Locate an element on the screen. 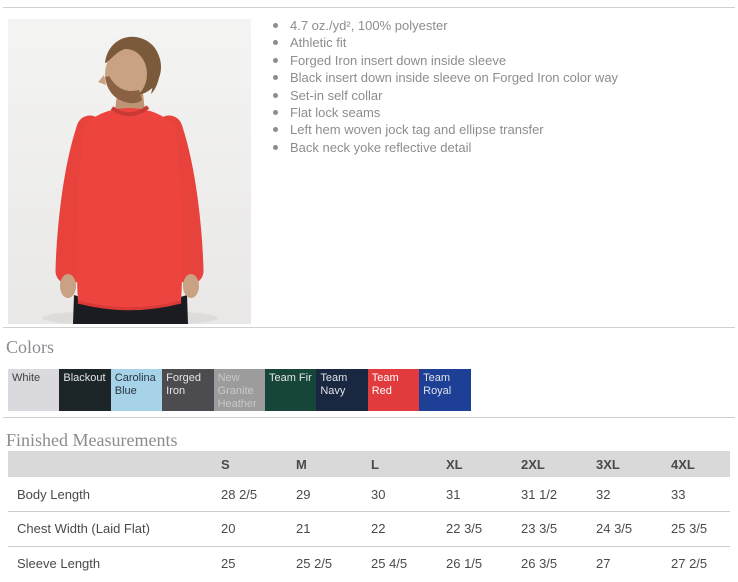 This screenshot has height=582, width=738. feature-item: Back neck yoke reflective detail is located at coordinates (445, 147).